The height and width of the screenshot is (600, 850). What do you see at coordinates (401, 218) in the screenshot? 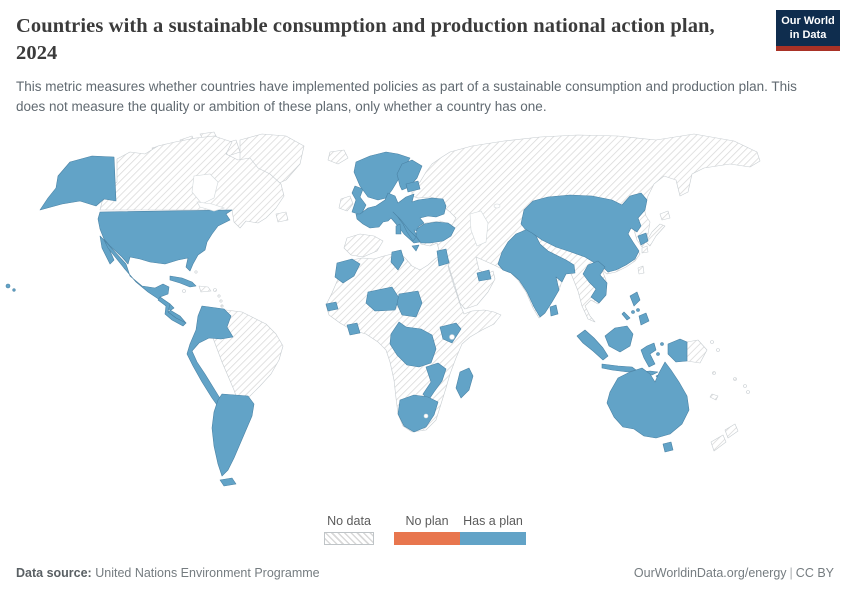
I see `region-continental-europe` at bounding box center [401, 218].